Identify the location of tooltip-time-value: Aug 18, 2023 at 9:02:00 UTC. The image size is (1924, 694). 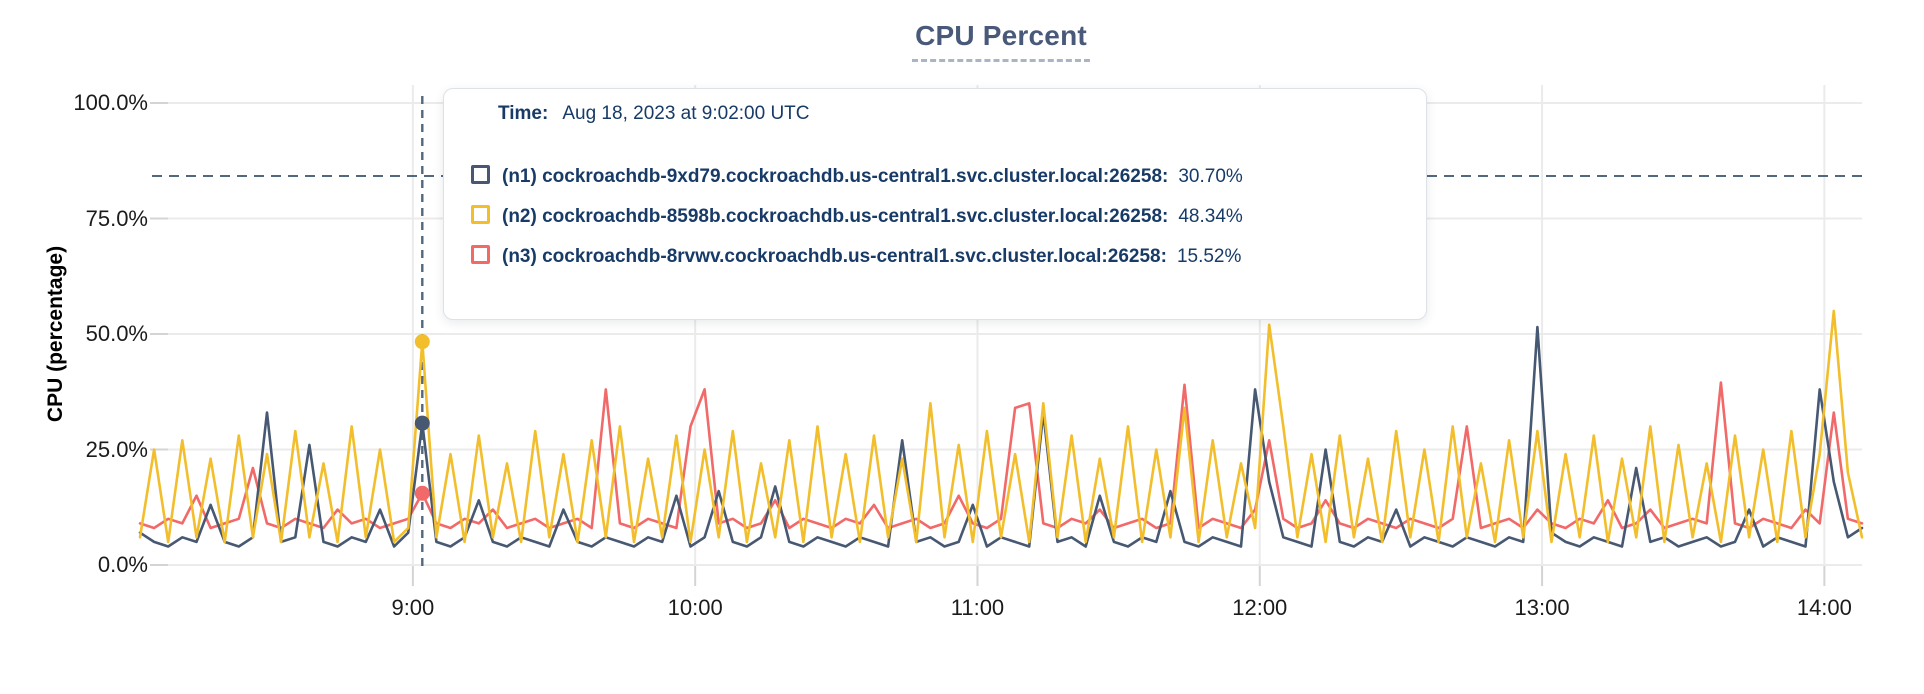
(686, 113).